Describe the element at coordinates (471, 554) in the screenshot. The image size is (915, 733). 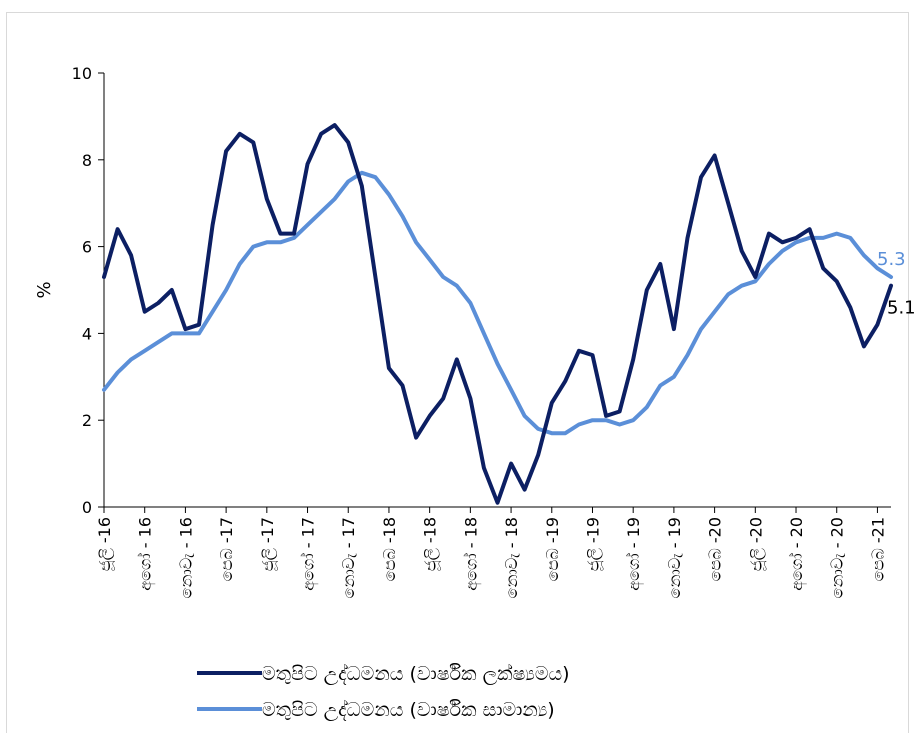
I see `x-tick-label: අගෝ - 18` at that location.